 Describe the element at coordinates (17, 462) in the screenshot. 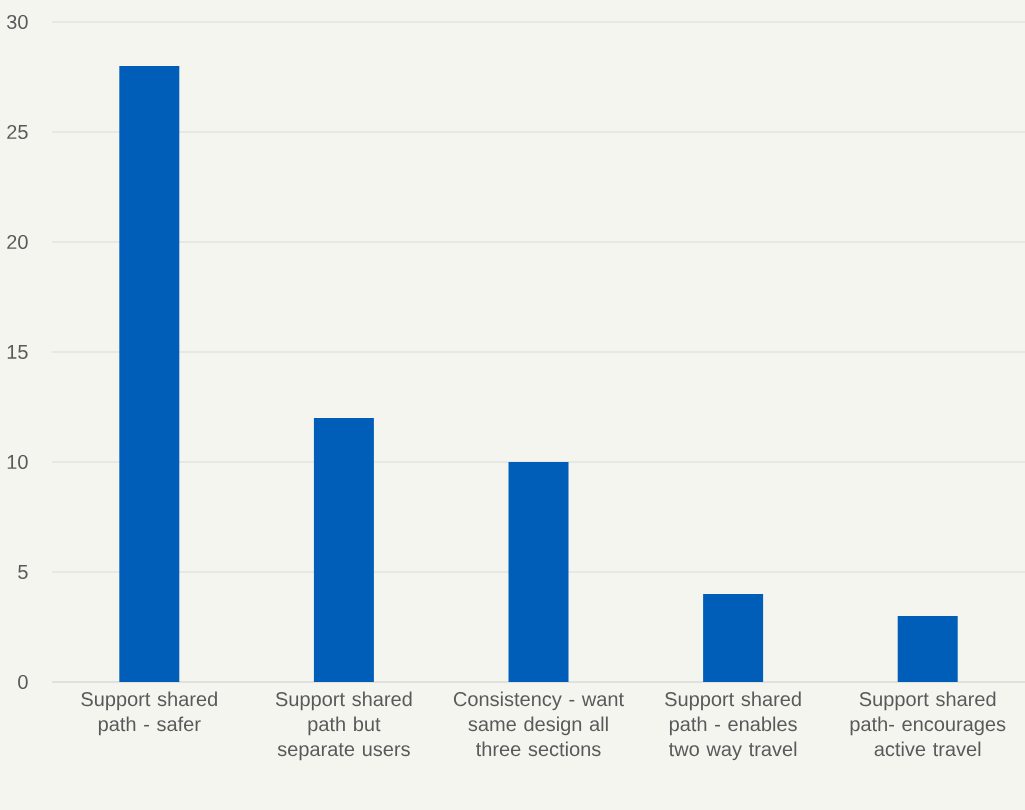

I see `y-tick-label: 10` at that location.